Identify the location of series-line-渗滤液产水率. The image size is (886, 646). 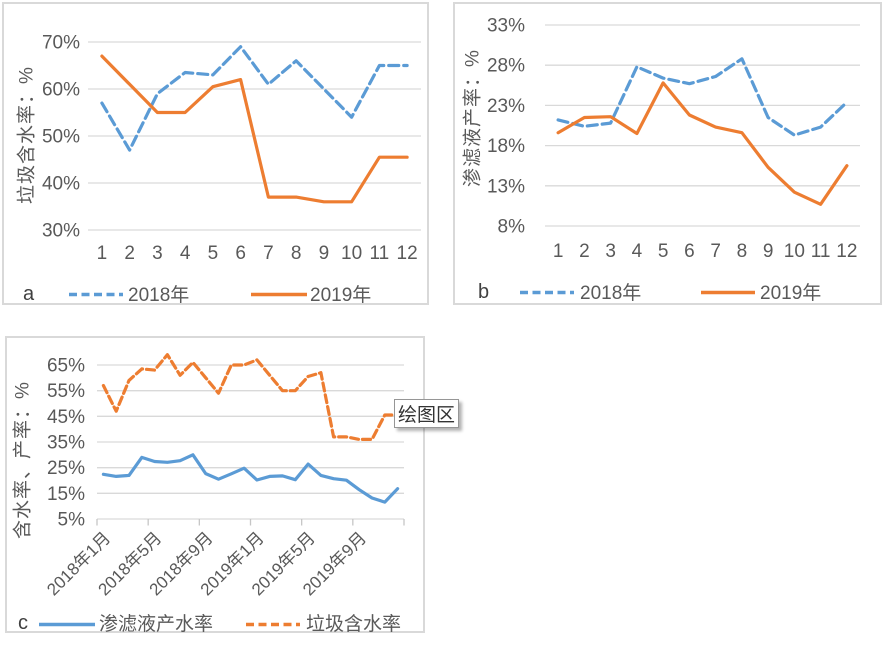
(250, 478).